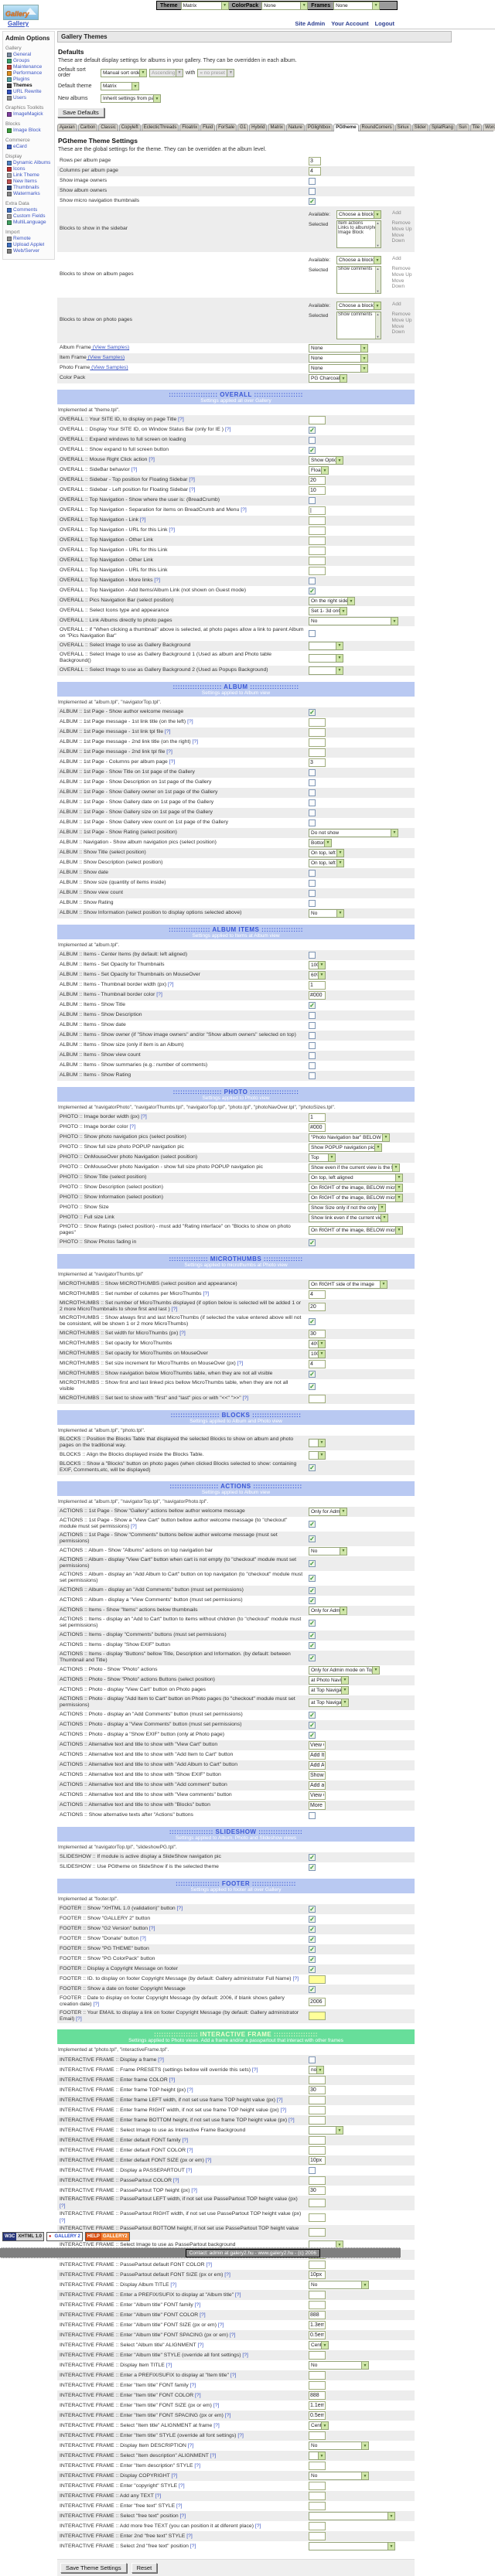 Image resolution: width=495 pixels, height=2576 pixels. What do you see at coordinates (317, 1455) in the screenshot?
I see `blocks-align-the-blocks-displayed-inside-select: ▼` at bounding box center [317, 1455].